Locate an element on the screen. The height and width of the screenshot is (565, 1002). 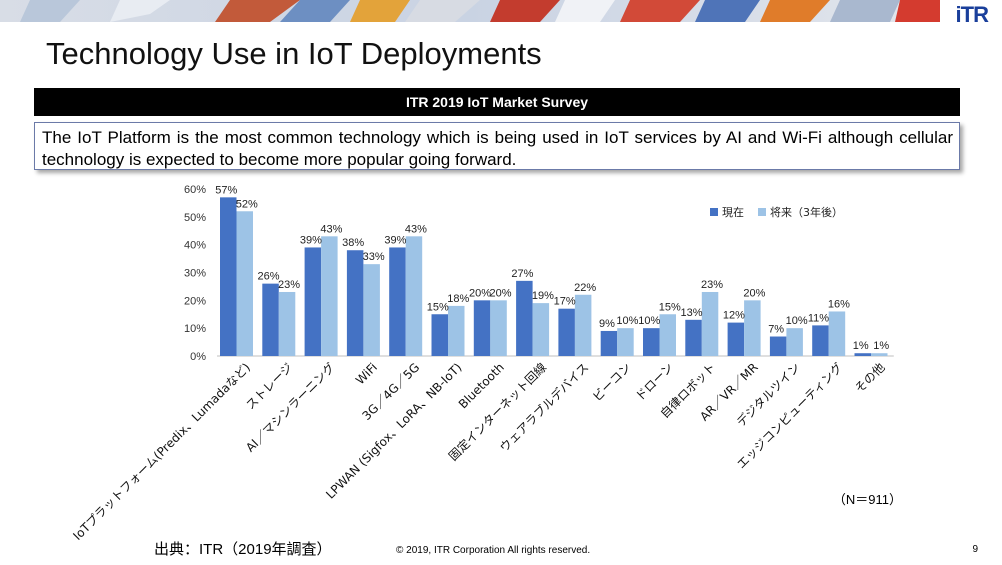
banner-art is located at coordinates (501, 11).